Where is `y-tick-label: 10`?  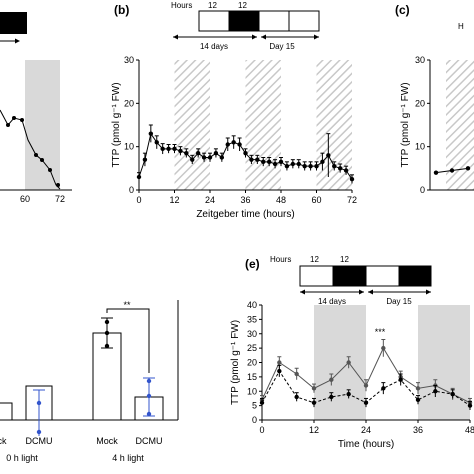
y-tick-label: 10 is located at coordinates (420, 147).